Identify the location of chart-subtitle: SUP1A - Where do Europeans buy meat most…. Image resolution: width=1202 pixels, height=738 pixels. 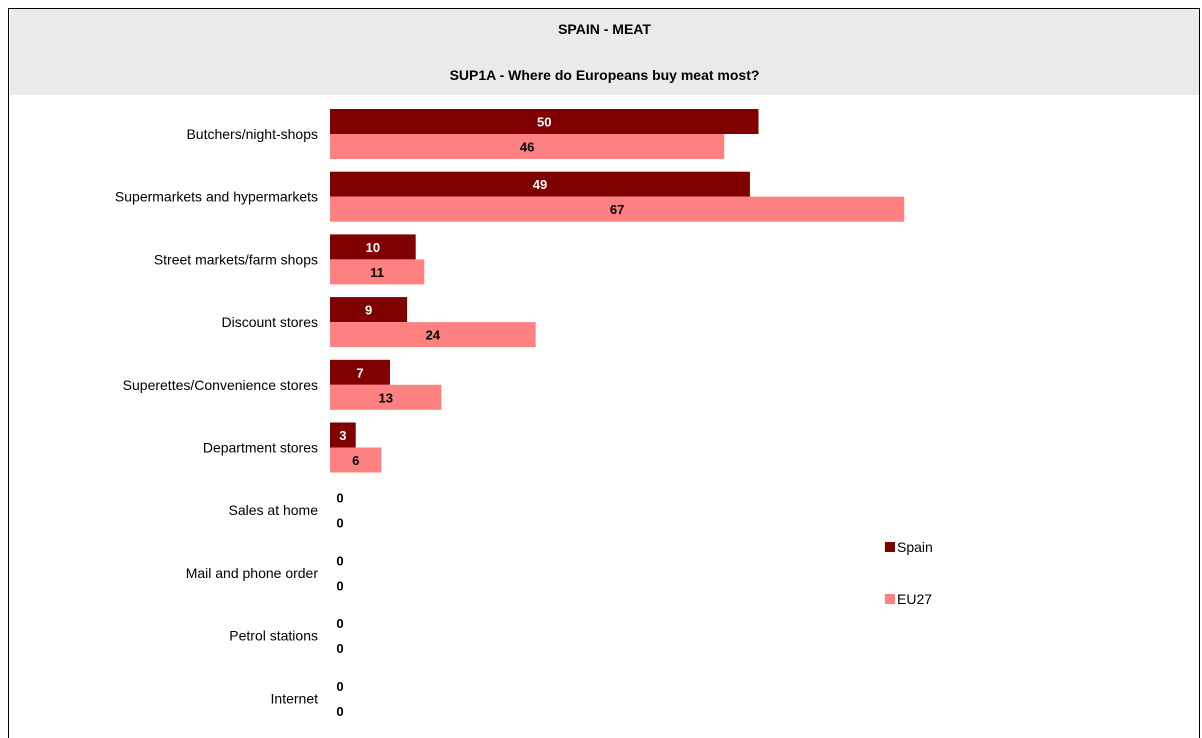
(604, 75).